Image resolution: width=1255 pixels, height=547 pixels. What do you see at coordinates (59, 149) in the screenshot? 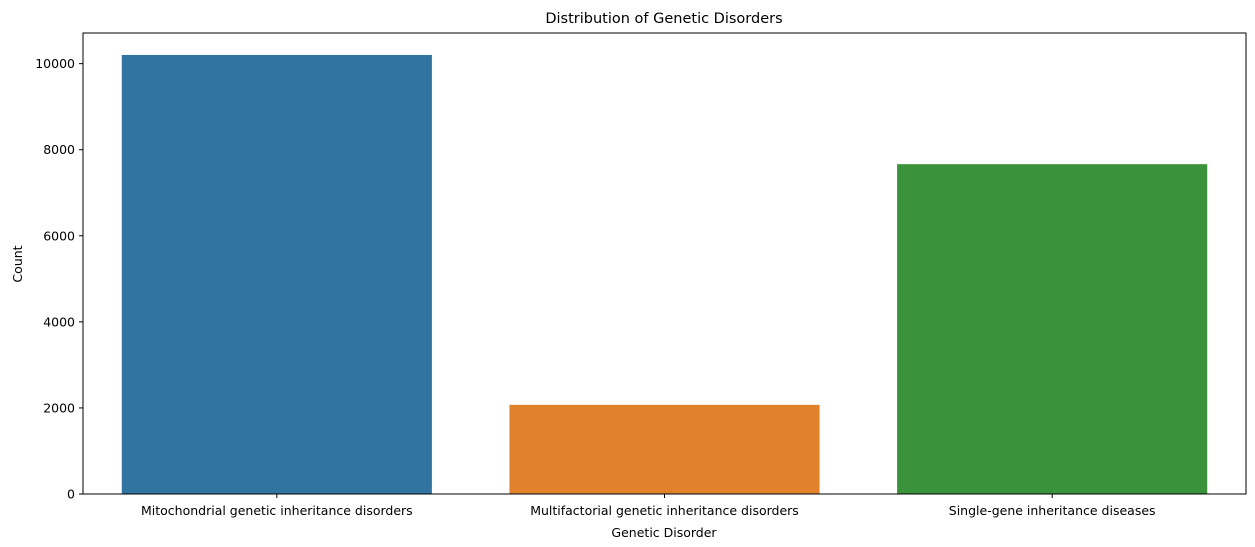
I see `y-tick-label: 8000` at bounding box center [59, 149].